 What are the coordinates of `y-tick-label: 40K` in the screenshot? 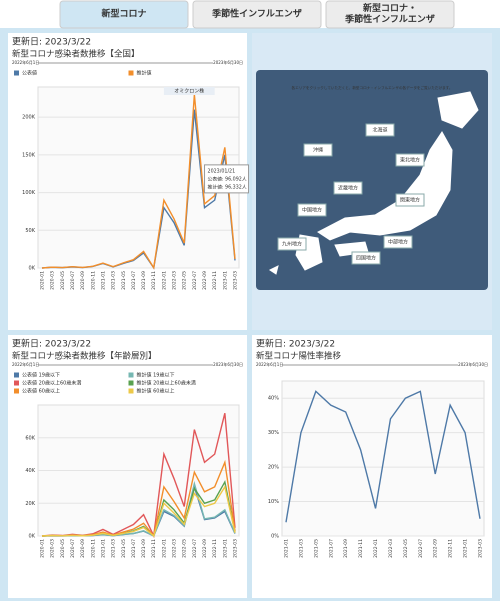 It's located at (30, 471).